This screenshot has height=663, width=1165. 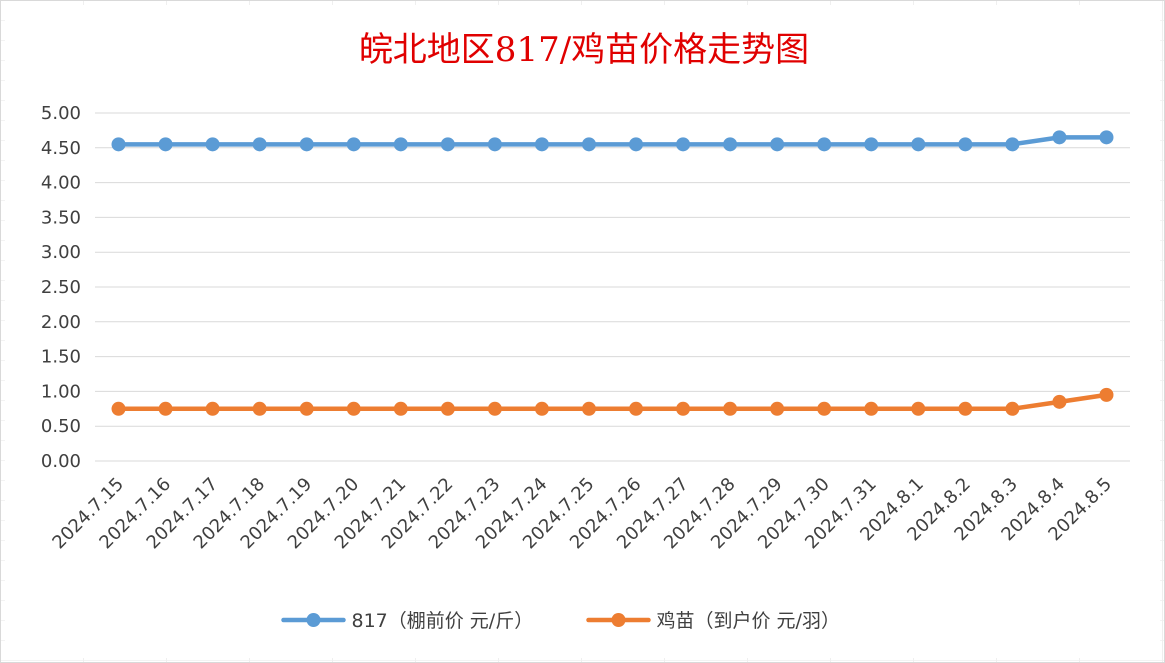 I want to click on y-tick-label: 2.00, so click(x=61, y=322).